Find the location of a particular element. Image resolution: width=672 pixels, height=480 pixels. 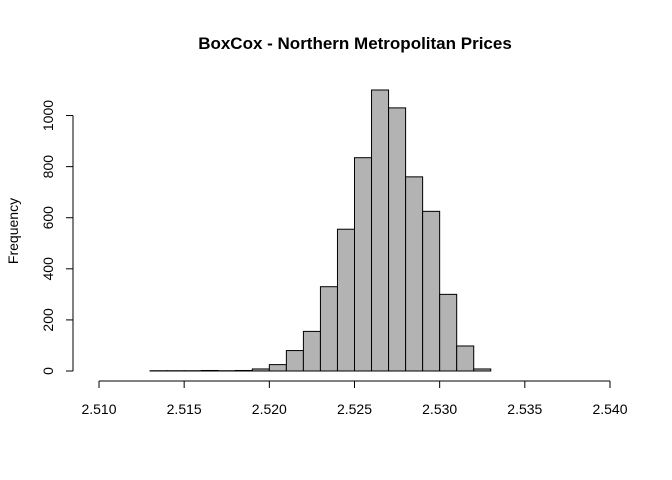

y-tick-label-4: 800 is located at coordinates (48, 167).